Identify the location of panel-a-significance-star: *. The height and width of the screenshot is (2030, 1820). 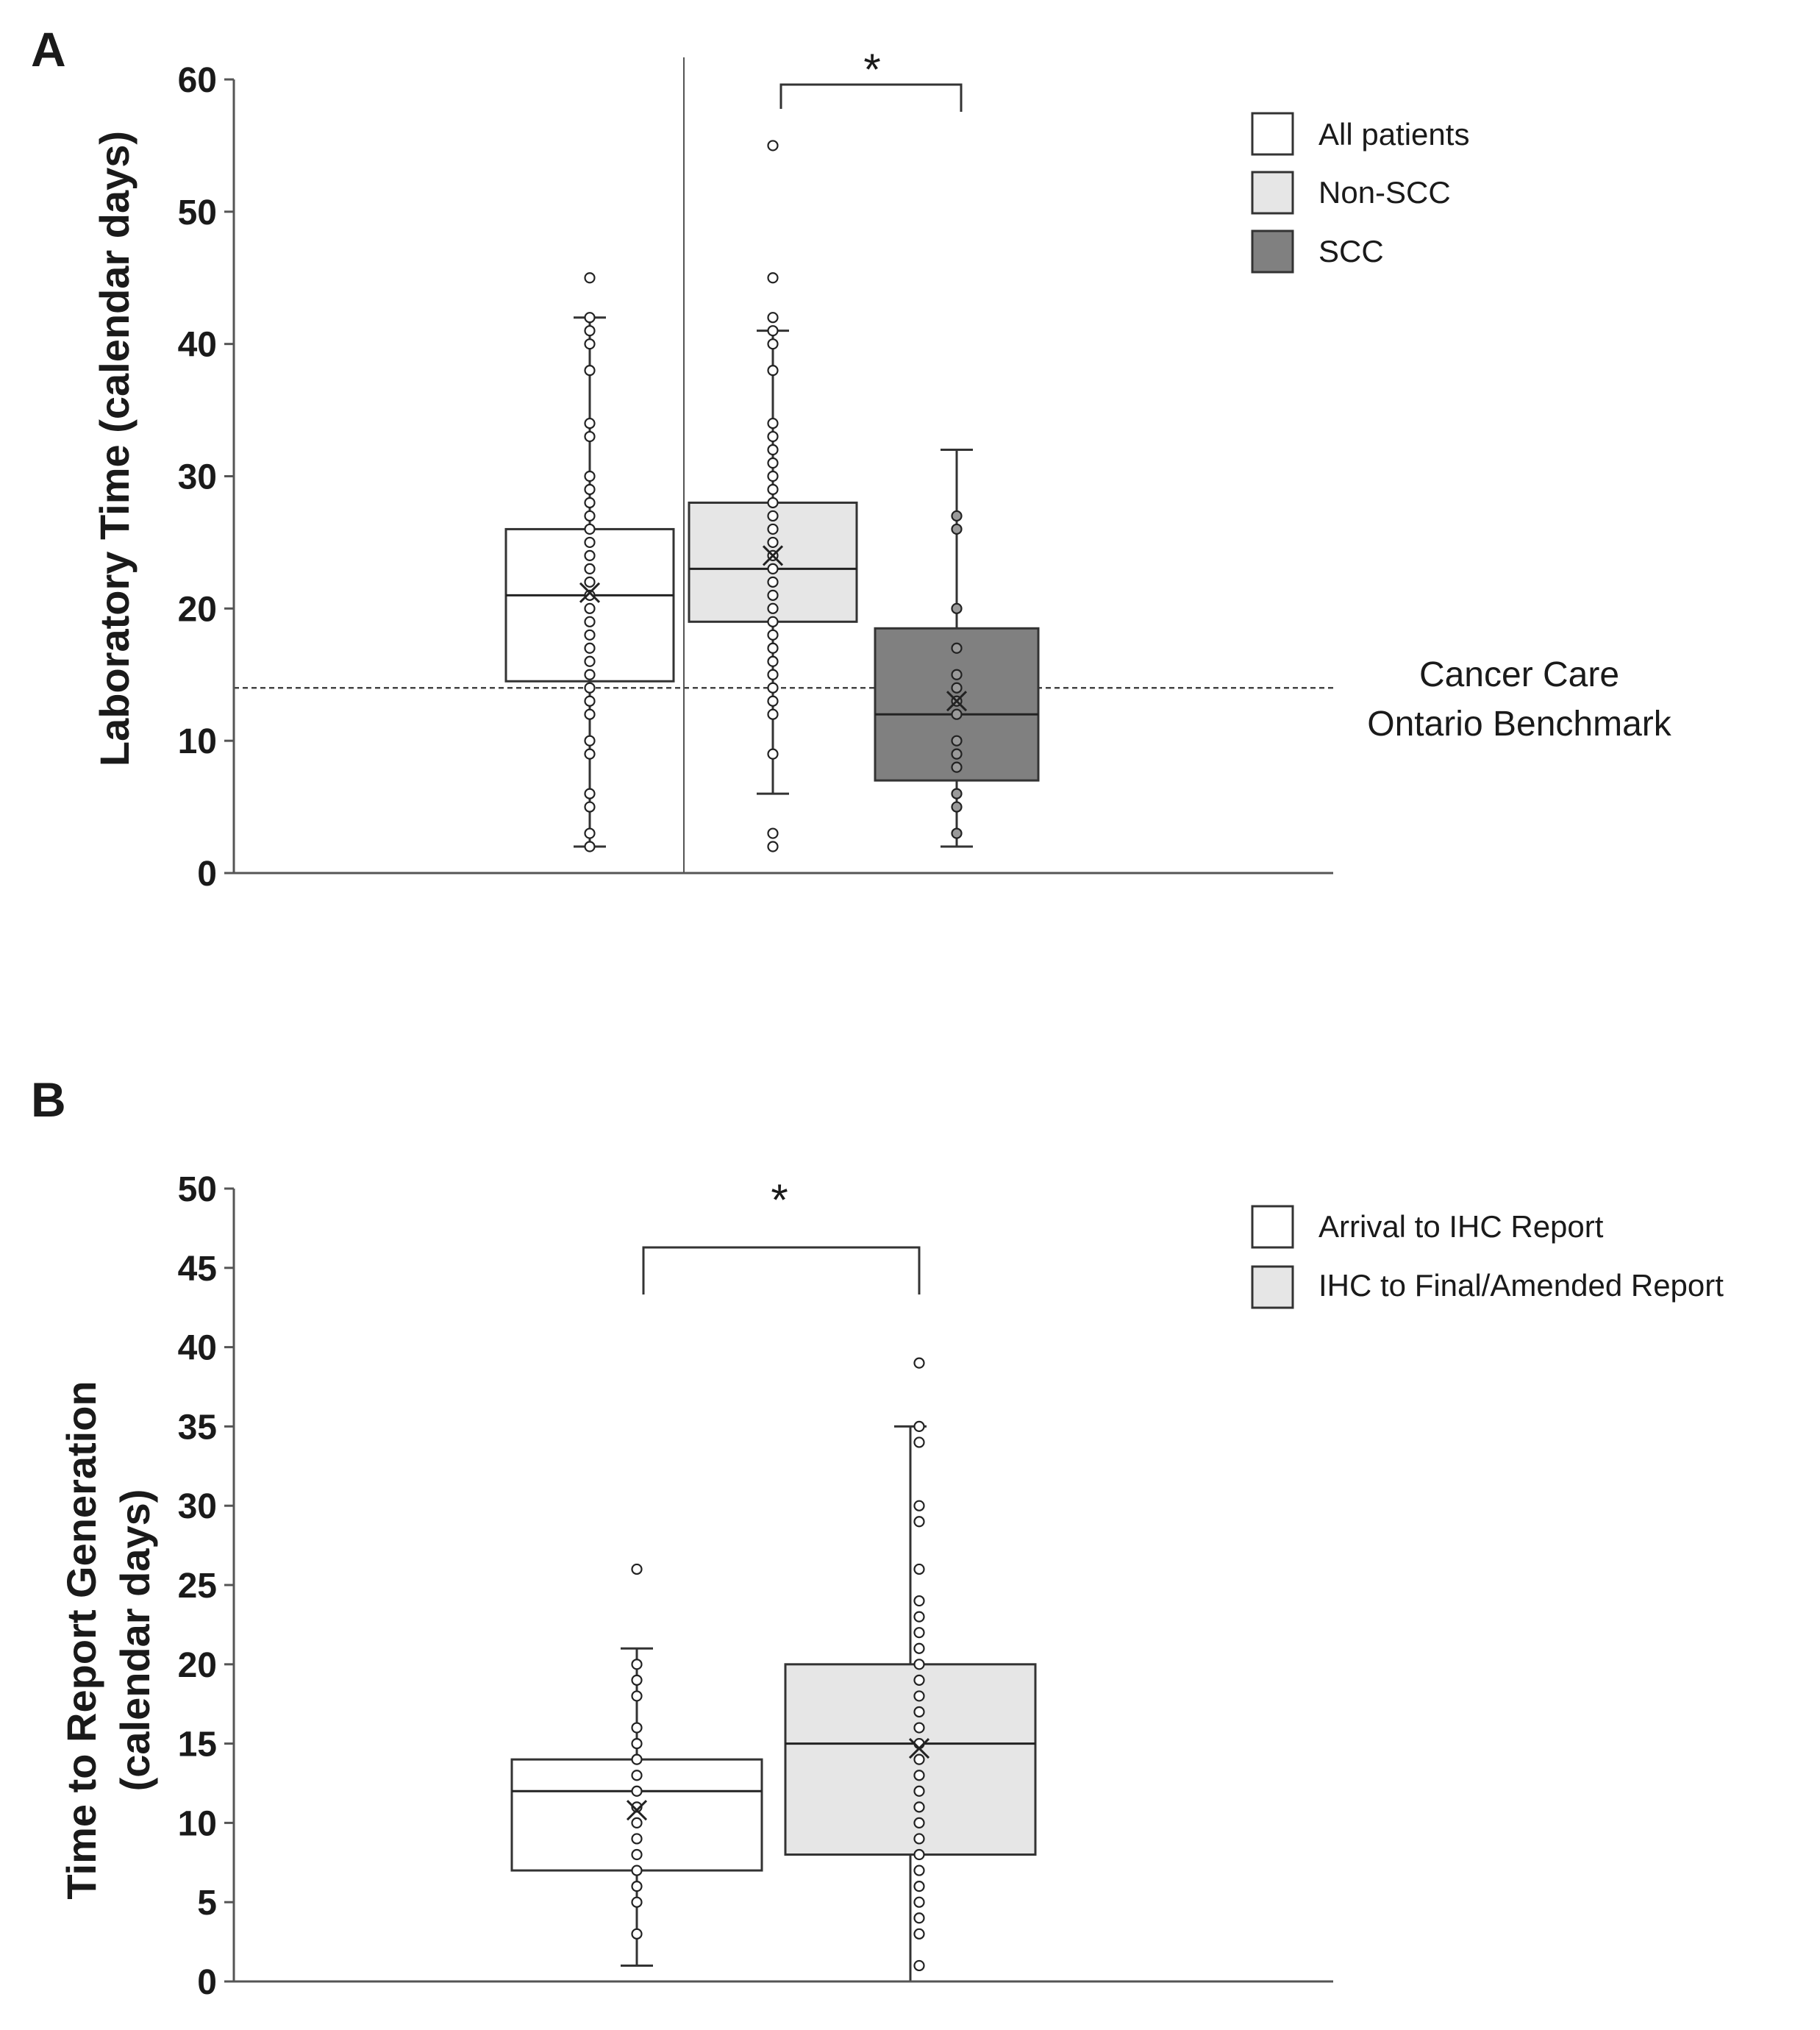
(871, 69).